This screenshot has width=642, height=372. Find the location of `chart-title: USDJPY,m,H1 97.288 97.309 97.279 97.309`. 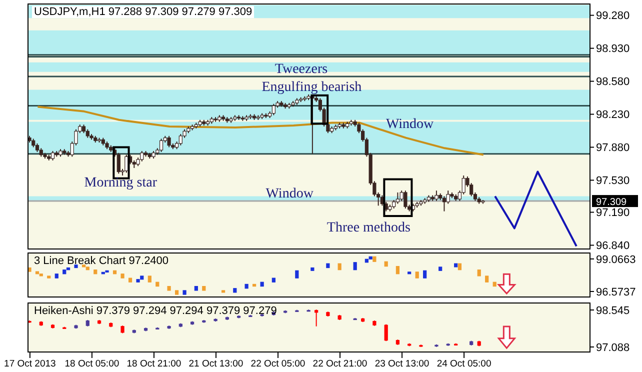

chart-title: USDJPY,m,H1 97.288 97.309 97.279 97.309 is located at coordinates (143, 12).